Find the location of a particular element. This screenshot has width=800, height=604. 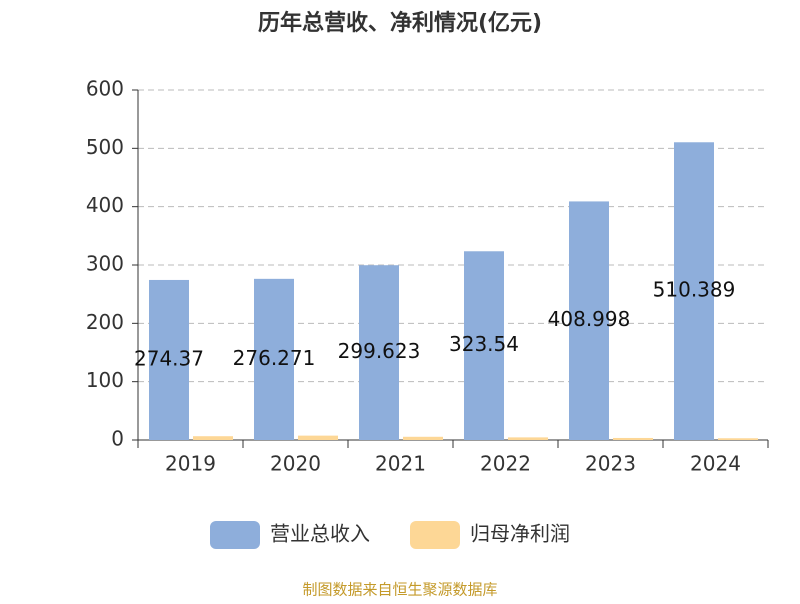

x-tick-label: 2021 is located at coordinates (400, 464).